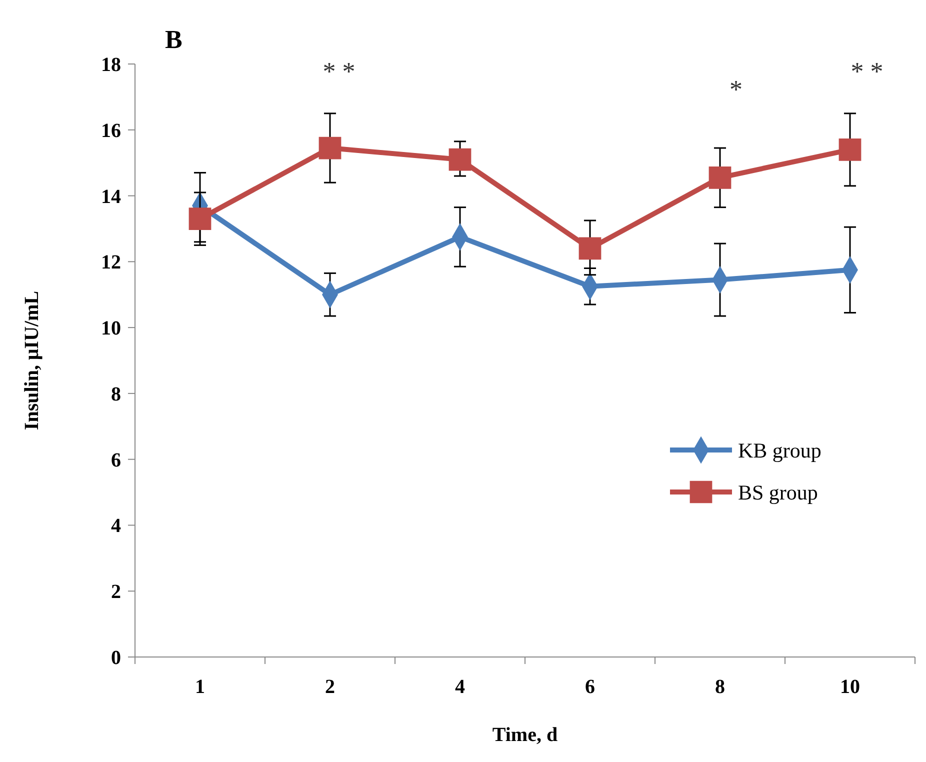  Describe the element at coordinates (116, 460) in the screenshot. I see `y-tick-label: 6` at that location.